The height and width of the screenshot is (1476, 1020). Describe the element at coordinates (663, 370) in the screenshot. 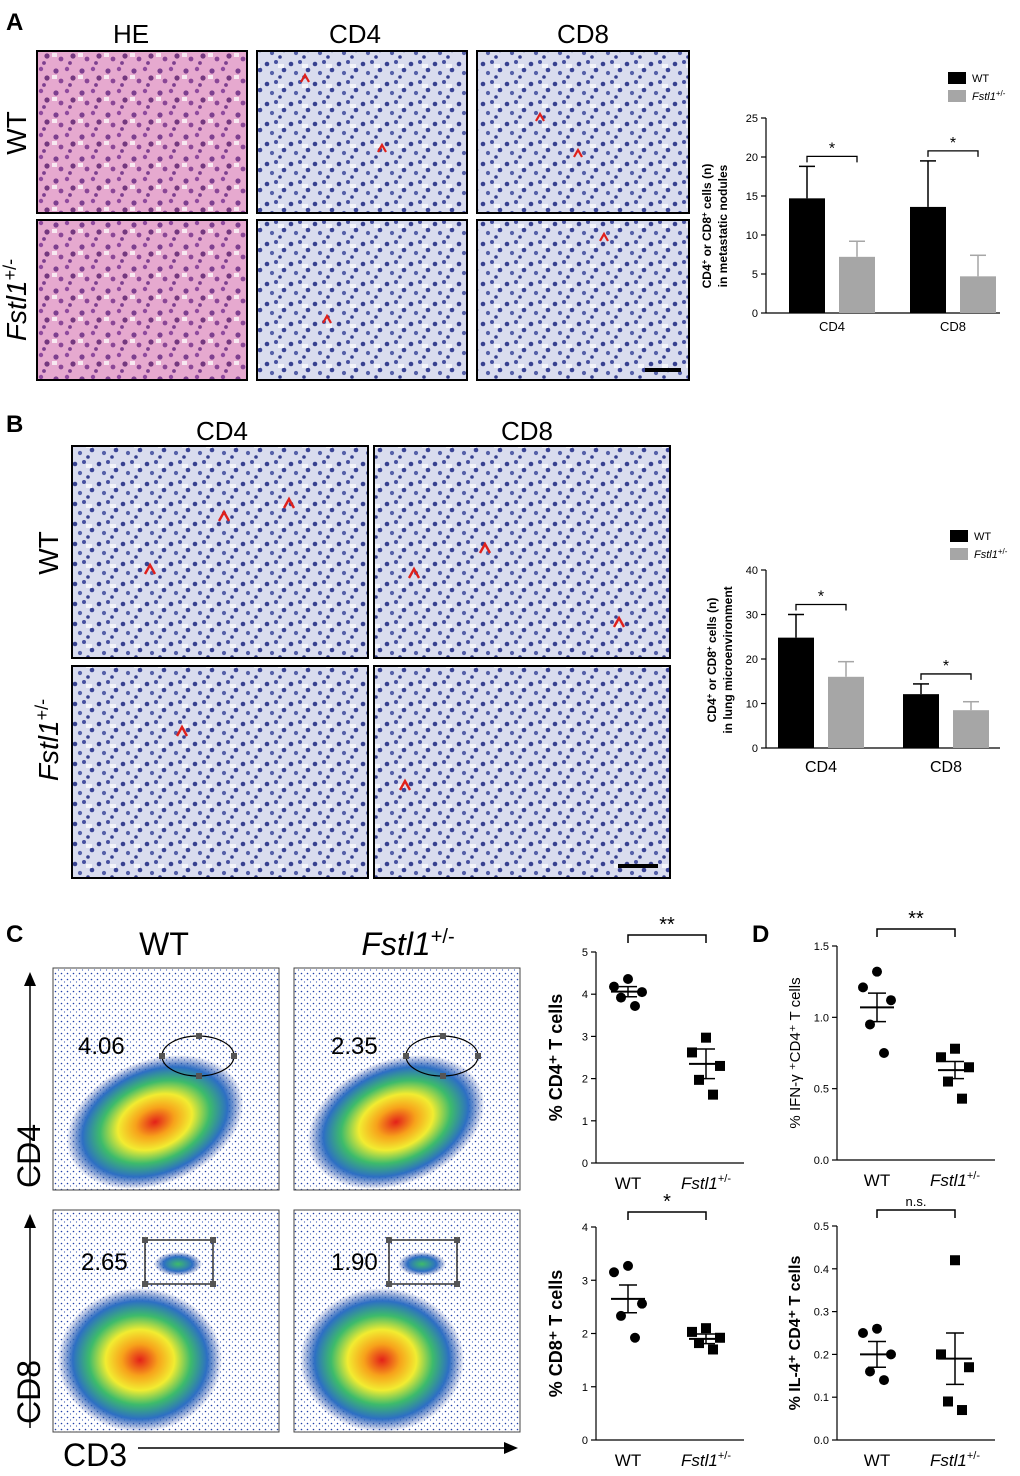

I see `scale-bar` at that location.